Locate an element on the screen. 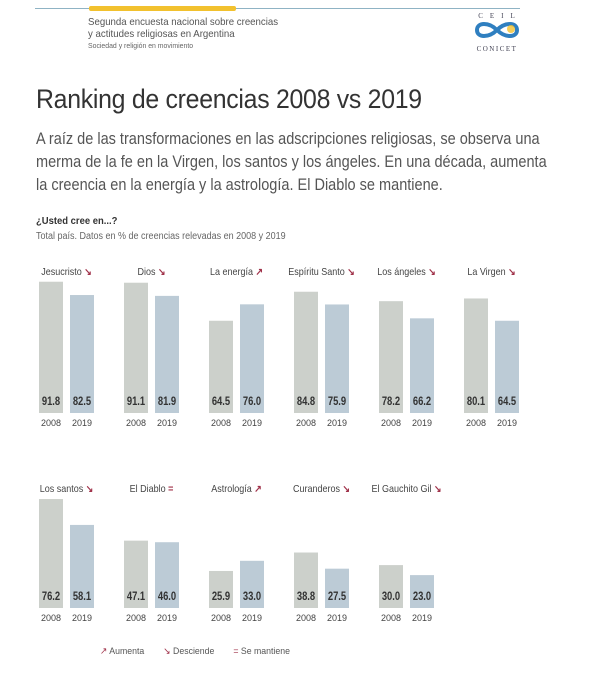  chart-question: ¿Usted cree en...? is located at coordinates (77, 221).